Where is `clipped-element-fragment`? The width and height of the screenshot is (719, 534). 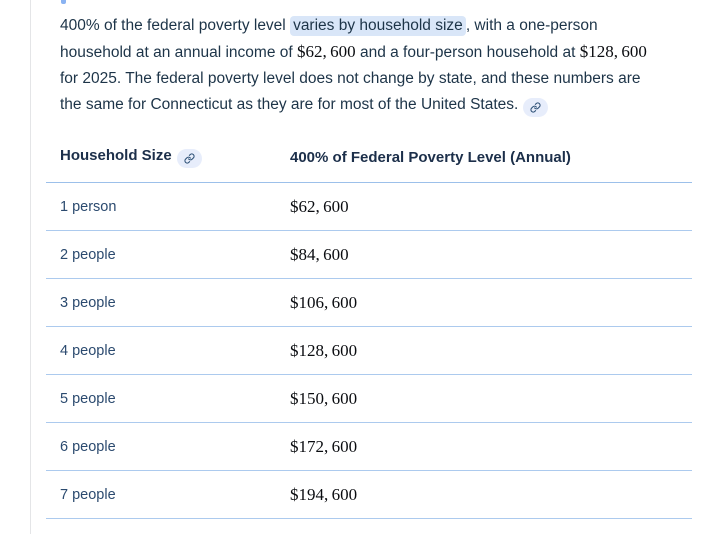 clipped-element-fragment is located at coordinates (63, 2).